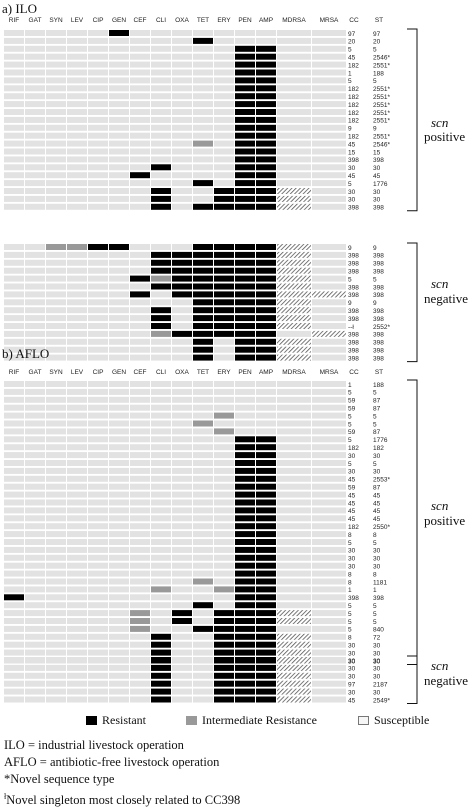 The width and height of the screenshot is (474, 809). Describe the element at coordinates (350, 543) in the screenshot. I see `cc-value: 5` at that location.